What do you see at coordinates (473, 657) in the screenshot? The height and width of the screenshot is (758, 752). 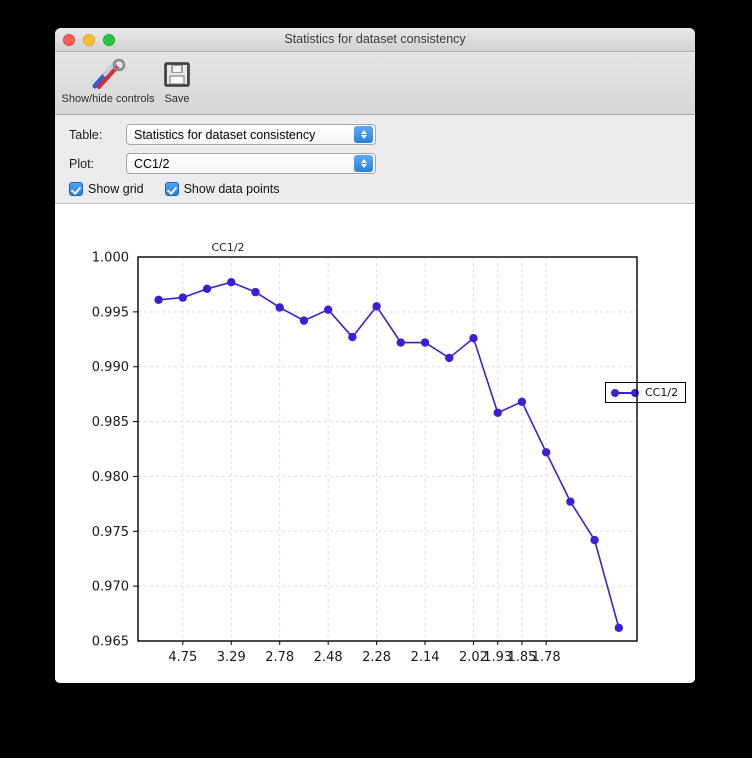 I see `svg-text: 2.02` at bounding box center [473, 657].